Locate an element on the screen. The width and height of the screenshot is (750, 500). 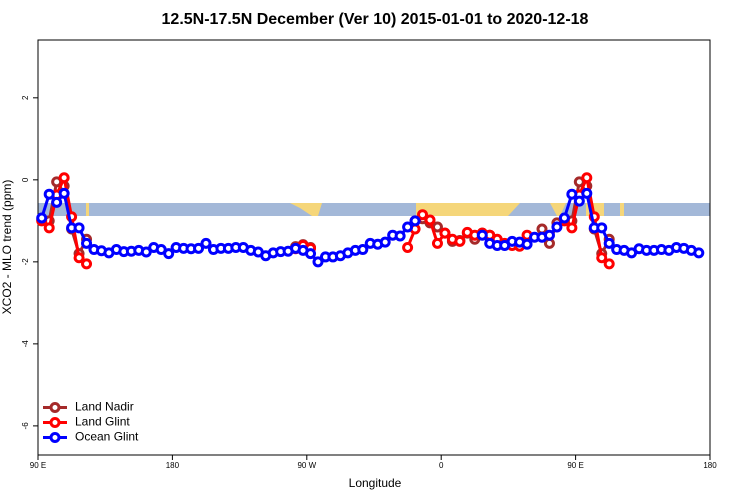
legend-label: Land Glint is located at coordinates (102, 422).